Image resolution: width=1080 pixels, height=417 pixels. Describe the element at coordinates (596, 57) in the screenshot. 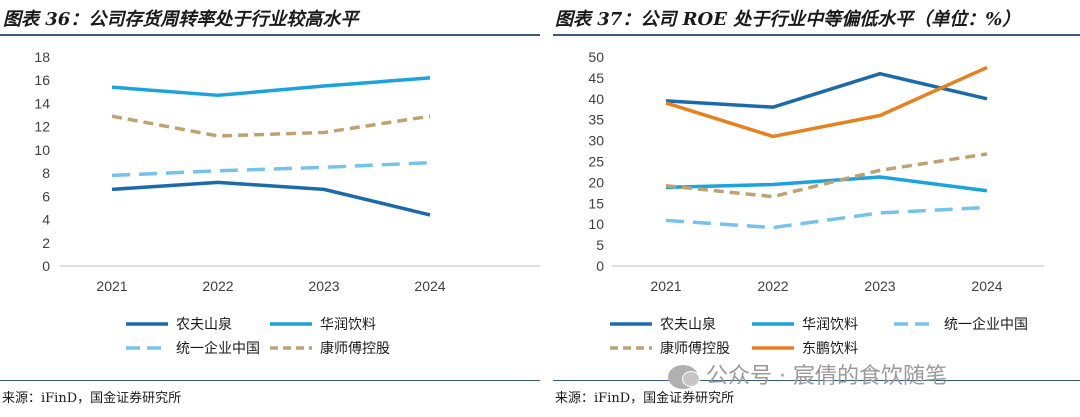

I see `right-y-tick-label: 50` at that location.